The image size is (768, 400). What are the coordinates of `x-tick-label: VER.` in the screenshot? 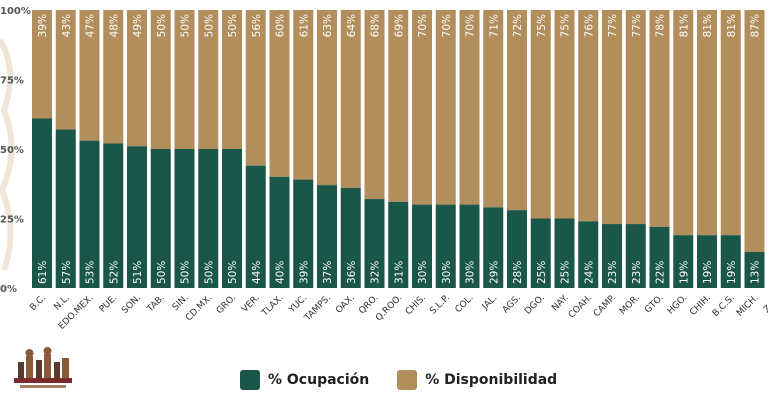 It's located at (251, 304).